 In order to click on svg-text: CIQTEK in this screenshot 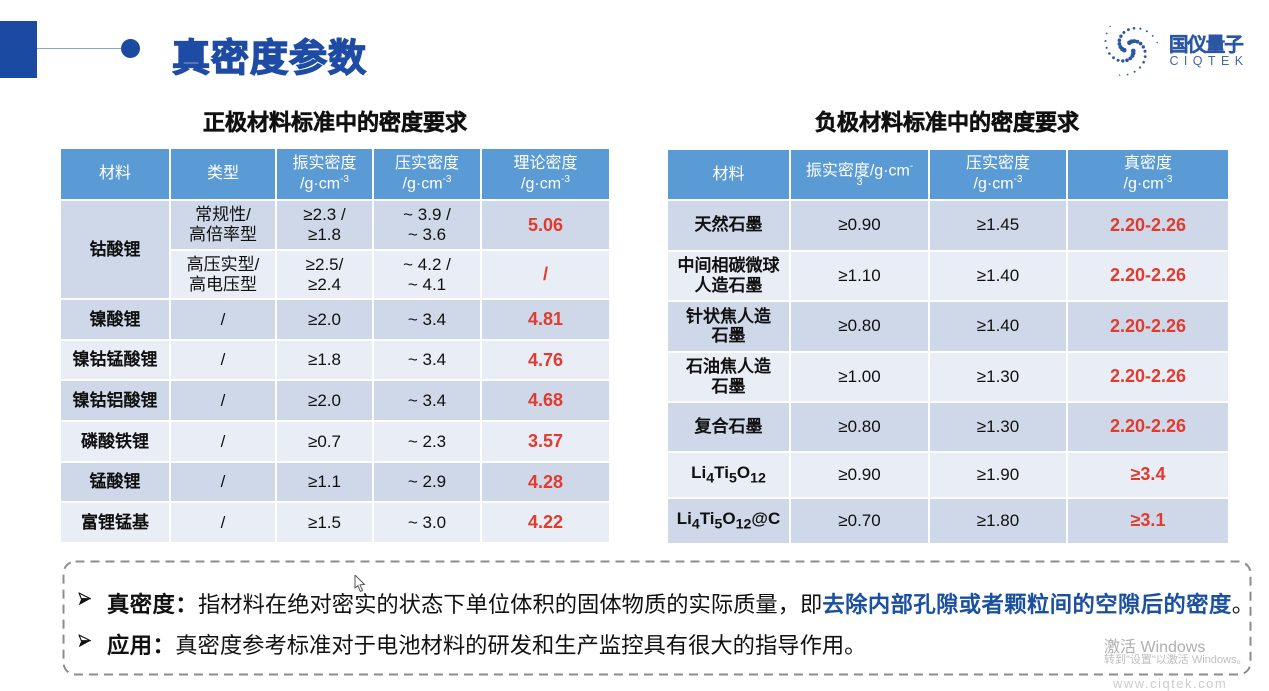, I will do `click(1209, 61)`.